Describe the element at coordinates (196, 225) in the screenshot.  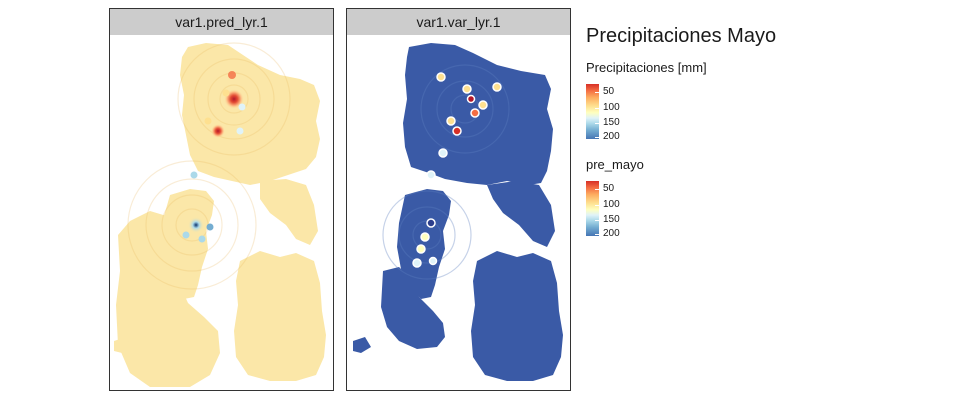
I see `hotspot-low` at that location.